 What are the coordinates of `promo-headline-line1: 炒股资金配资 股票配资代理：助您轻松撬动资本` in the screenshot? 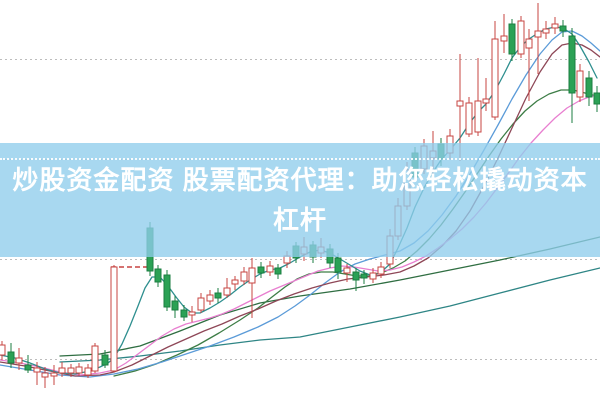 It's located at (300, 180).